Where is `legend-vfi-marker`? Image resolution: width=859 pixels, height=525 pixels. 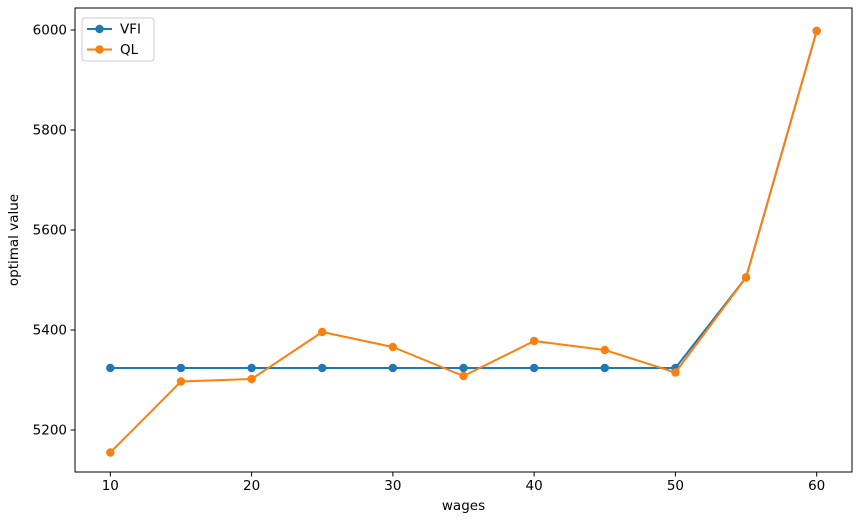 legend-vfi-marker is located at coordinates (99, 29).